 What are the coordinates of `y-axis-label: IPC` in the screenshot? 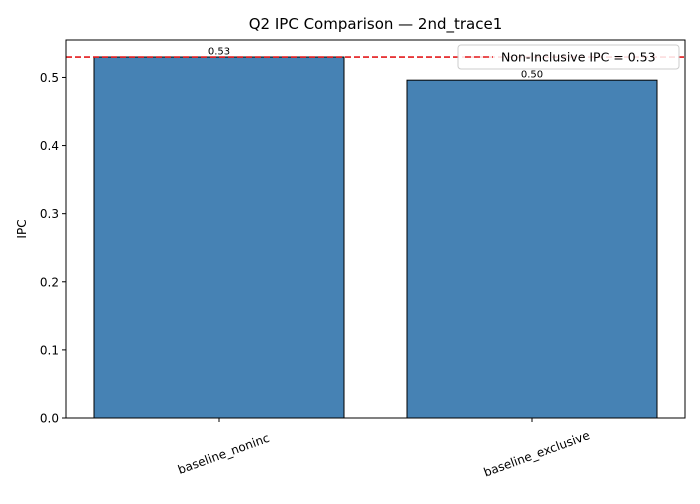 It's located at (22, 228).